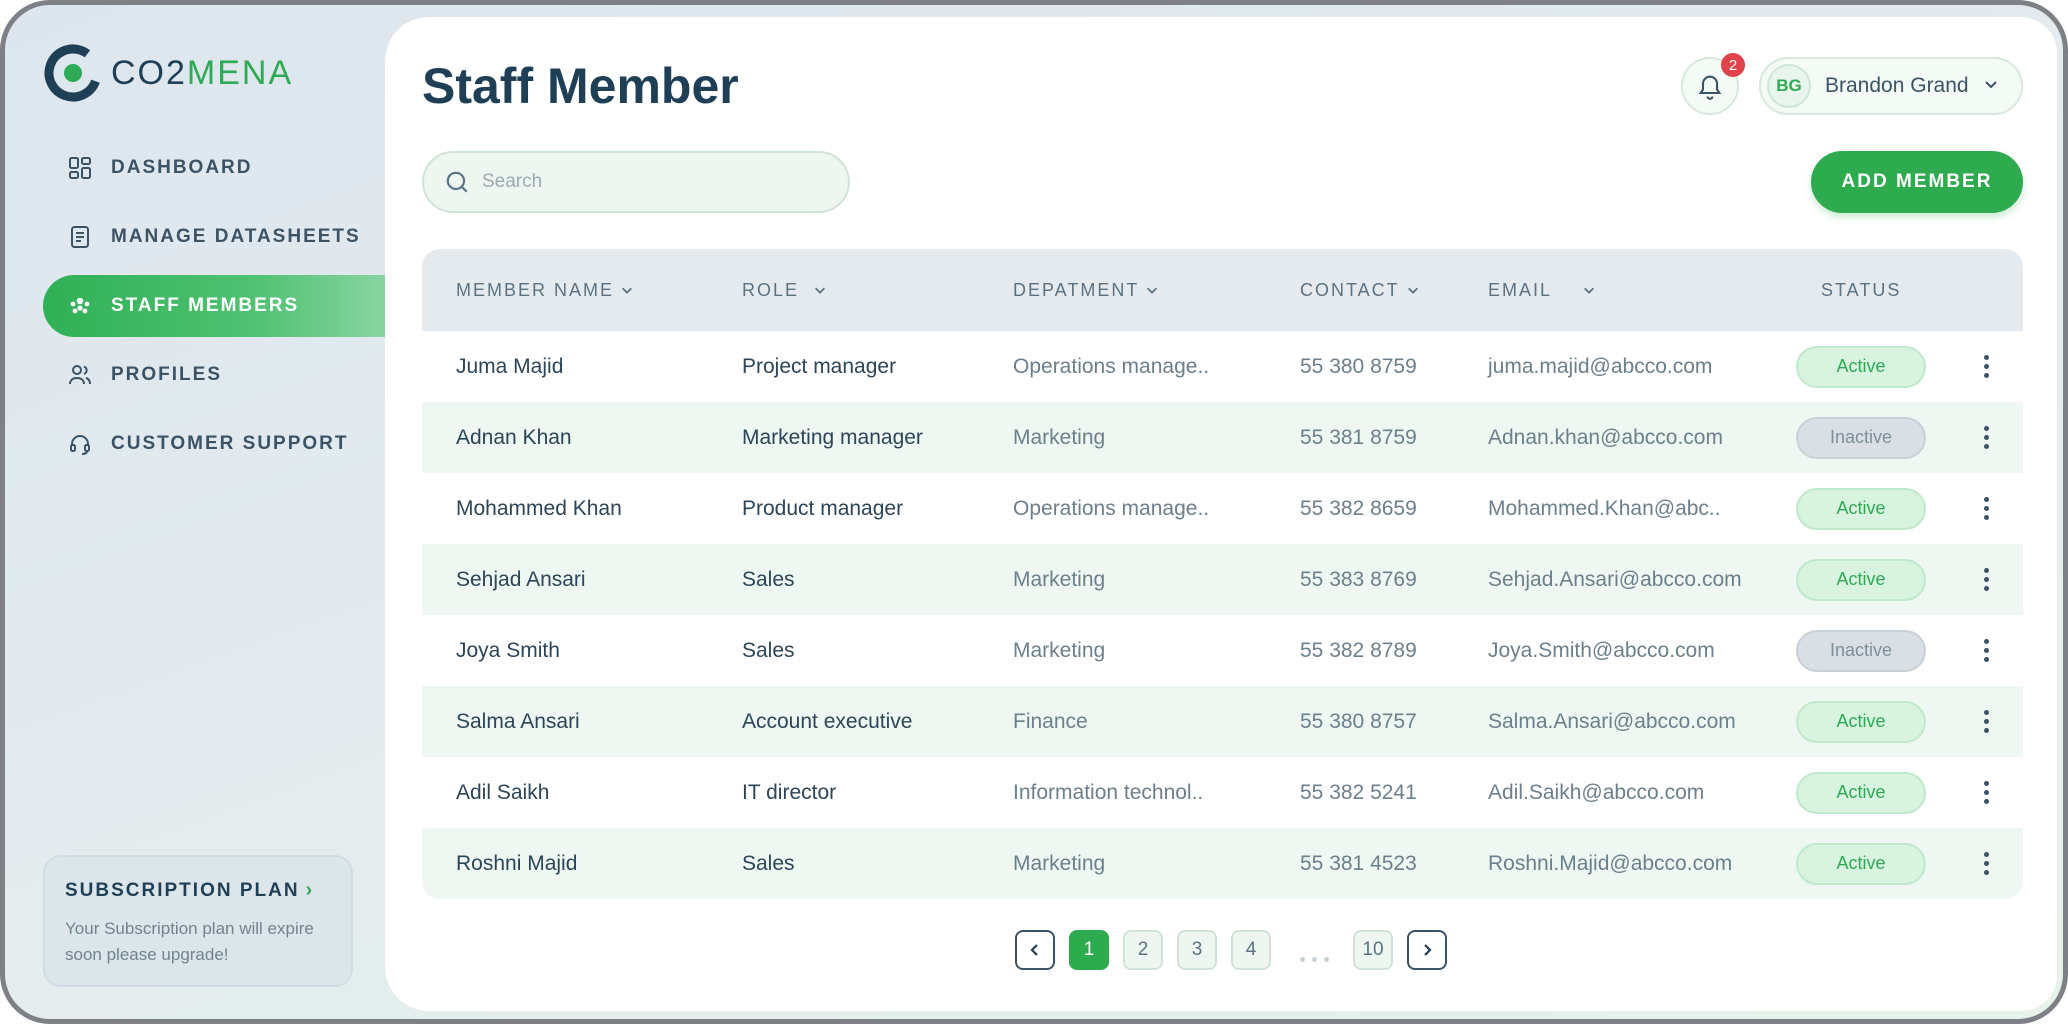  Describe the element at coordinates (1251, 950) in the screenshot. I see `page-button-4: 4` at that location.